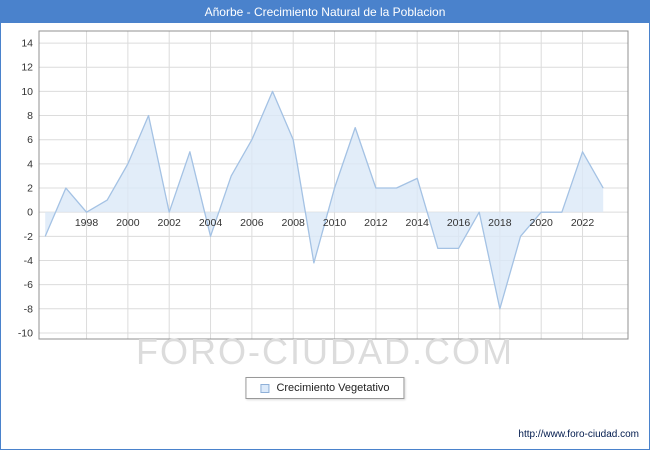 Image resolution: width=650 pixels, height=450 pixels. I want to click on y-tick-label: 2, so click(30, 189).